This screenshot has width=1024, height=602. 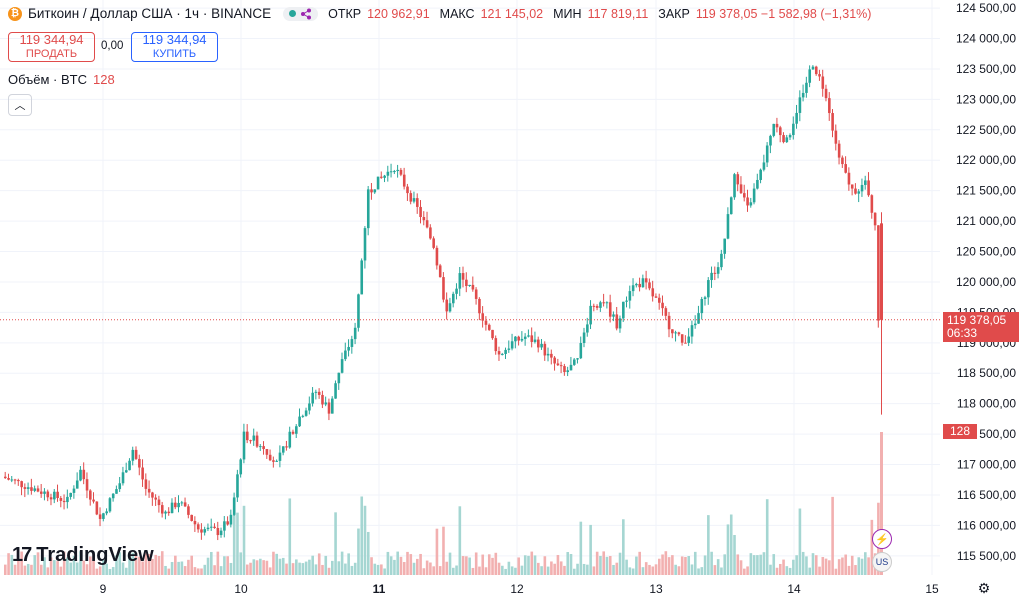 What do you see at coordinates (20, 105) in the screenshot?
I see `collapse-legend-button: ︿` at bounding box center [20, 105].